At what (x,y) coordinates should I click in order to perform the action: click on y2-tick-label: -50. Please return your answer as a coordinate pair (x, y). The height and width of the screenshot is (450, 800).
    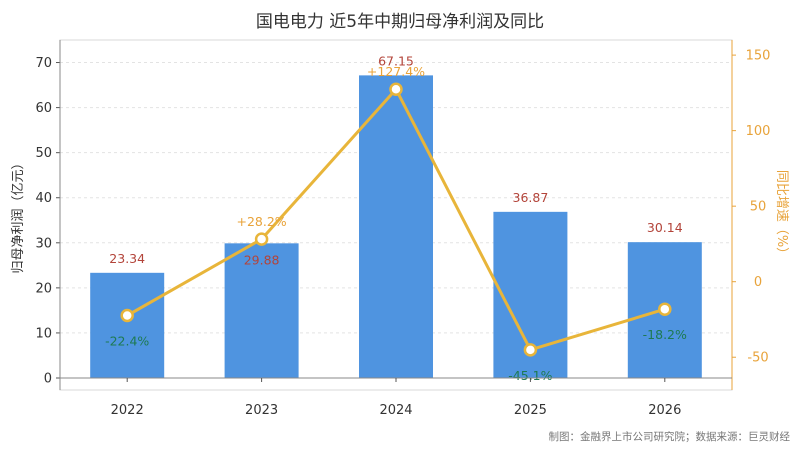
    Looking at the image, I should click on (757, 358).